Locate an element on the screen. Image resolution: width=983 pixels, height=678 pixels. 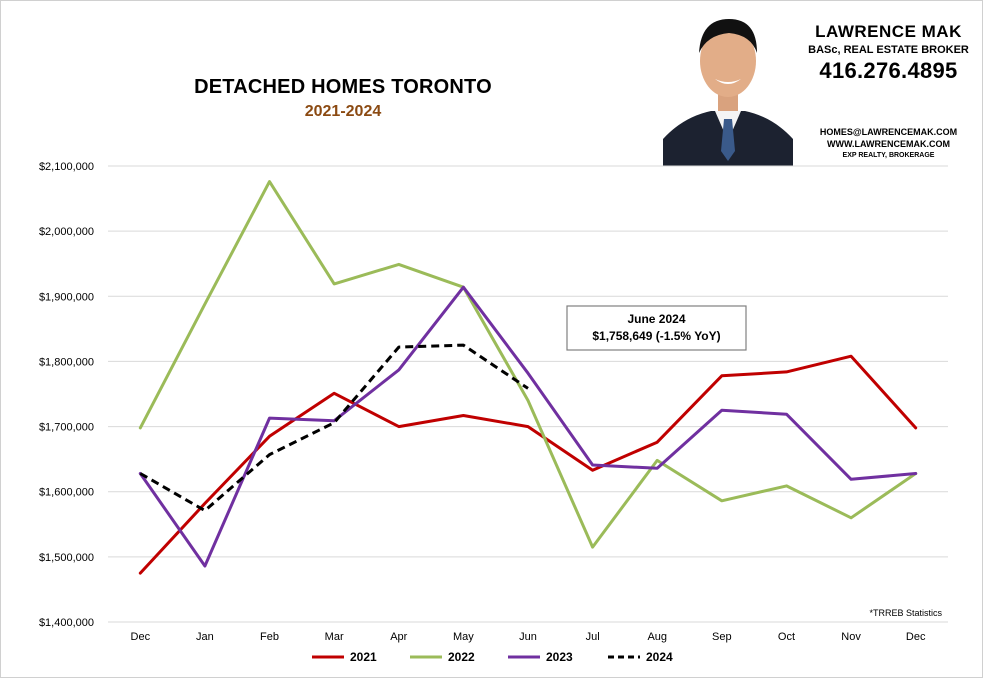
callout-line1: June 2024 is located at coordinates (656, 319).